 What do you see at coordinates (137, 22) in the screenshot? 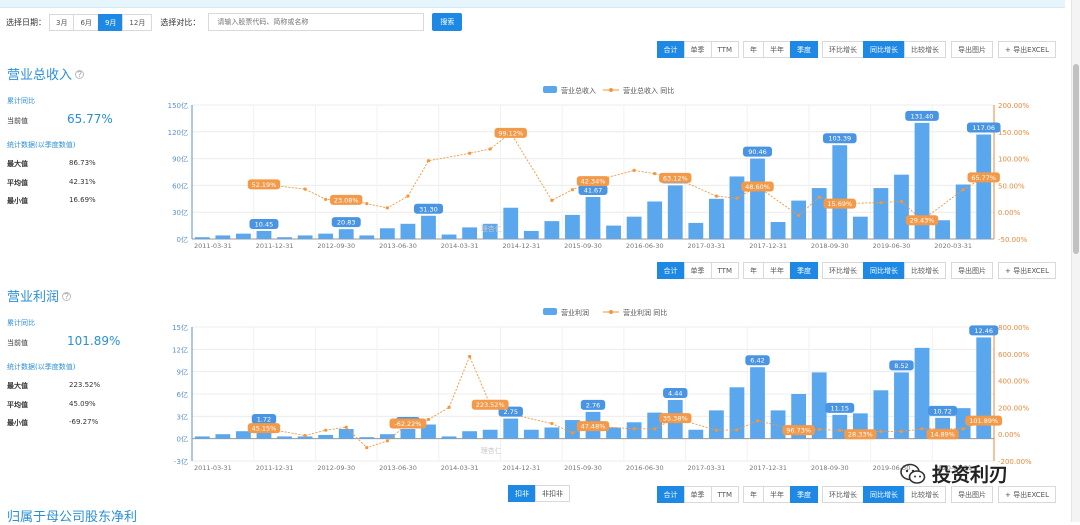
I see `date-option-3: 12月` at bounding box center [137, 22].